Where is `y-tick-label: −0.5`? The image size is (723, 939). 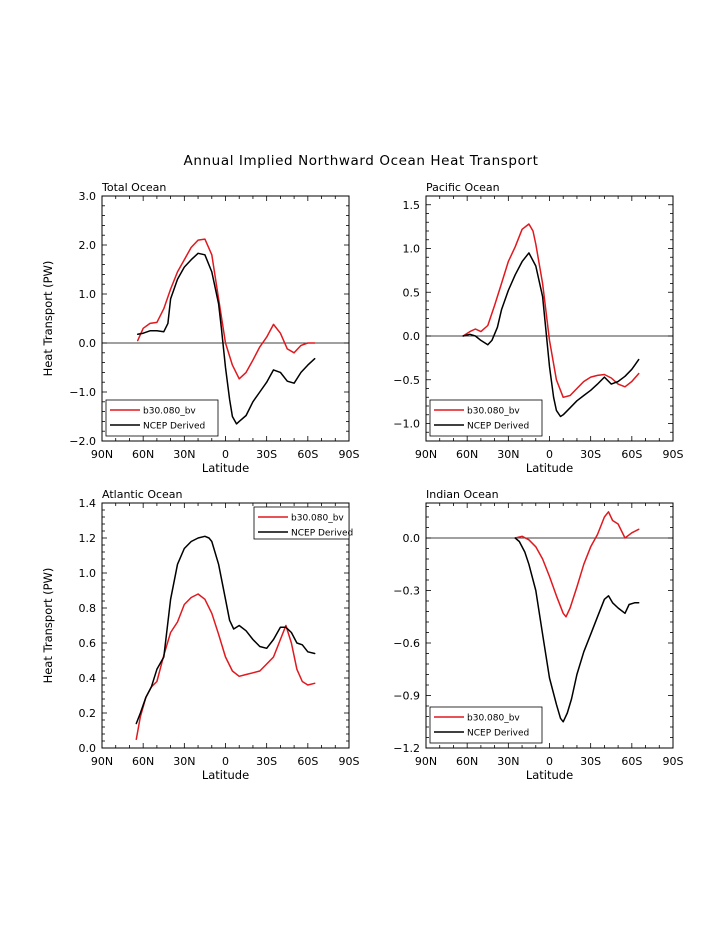 y-tick-label: −0.5 is located at coordinates (406, 380).